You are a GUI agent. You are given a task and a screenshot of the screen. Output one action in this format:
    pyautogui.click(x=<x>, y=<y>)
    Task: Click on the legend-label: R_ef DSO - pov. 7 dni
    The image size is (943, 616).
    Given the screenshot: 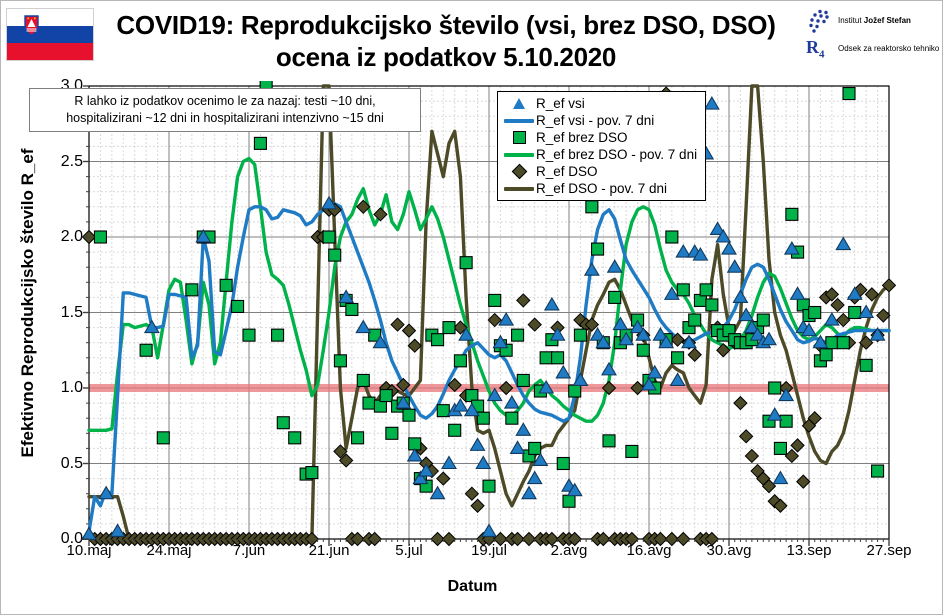 What is the action you would take?
    pyautogui.click(x=602, y=188)
    